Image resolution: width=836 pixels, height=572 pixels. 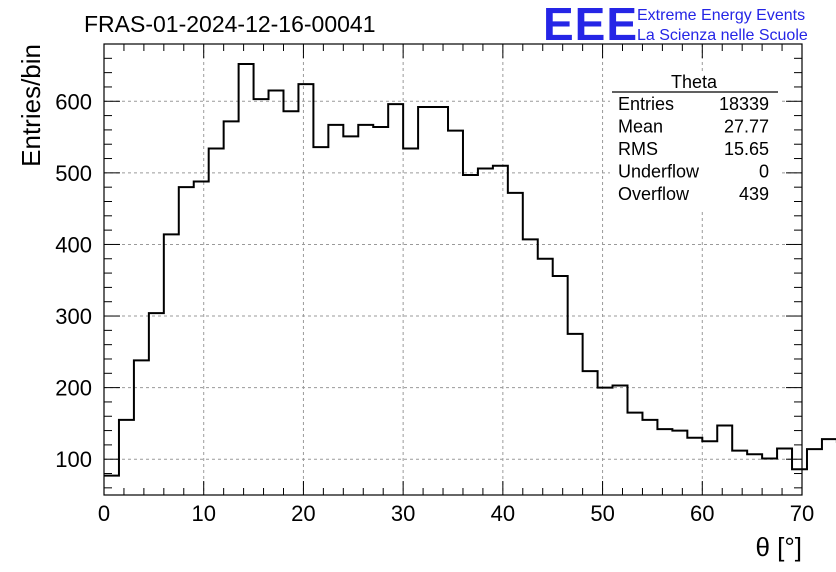 I want to click on stats-value: 27.77, so click(x=746, y=127).